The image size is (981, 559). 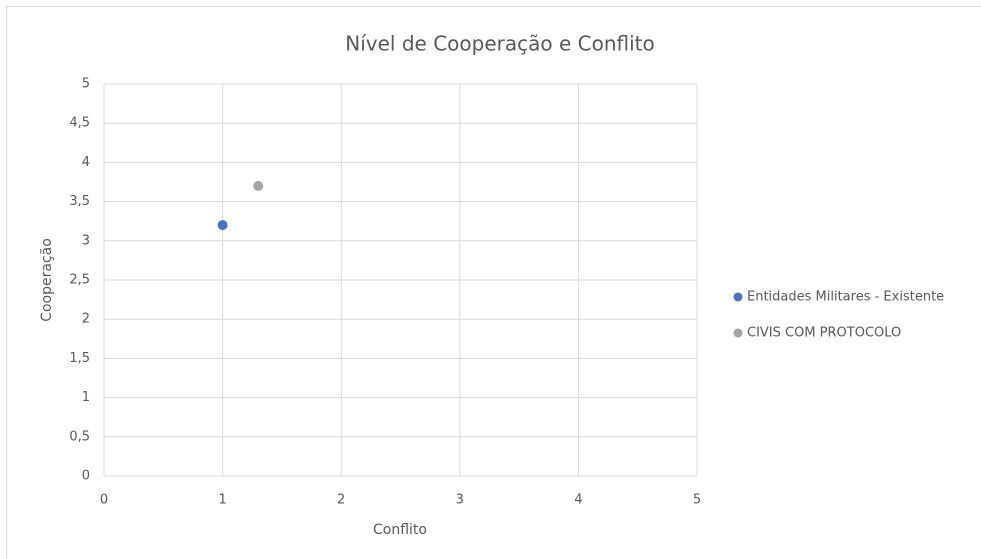 I want to click on x-tick-label: 4, so click(x=578, y=500).